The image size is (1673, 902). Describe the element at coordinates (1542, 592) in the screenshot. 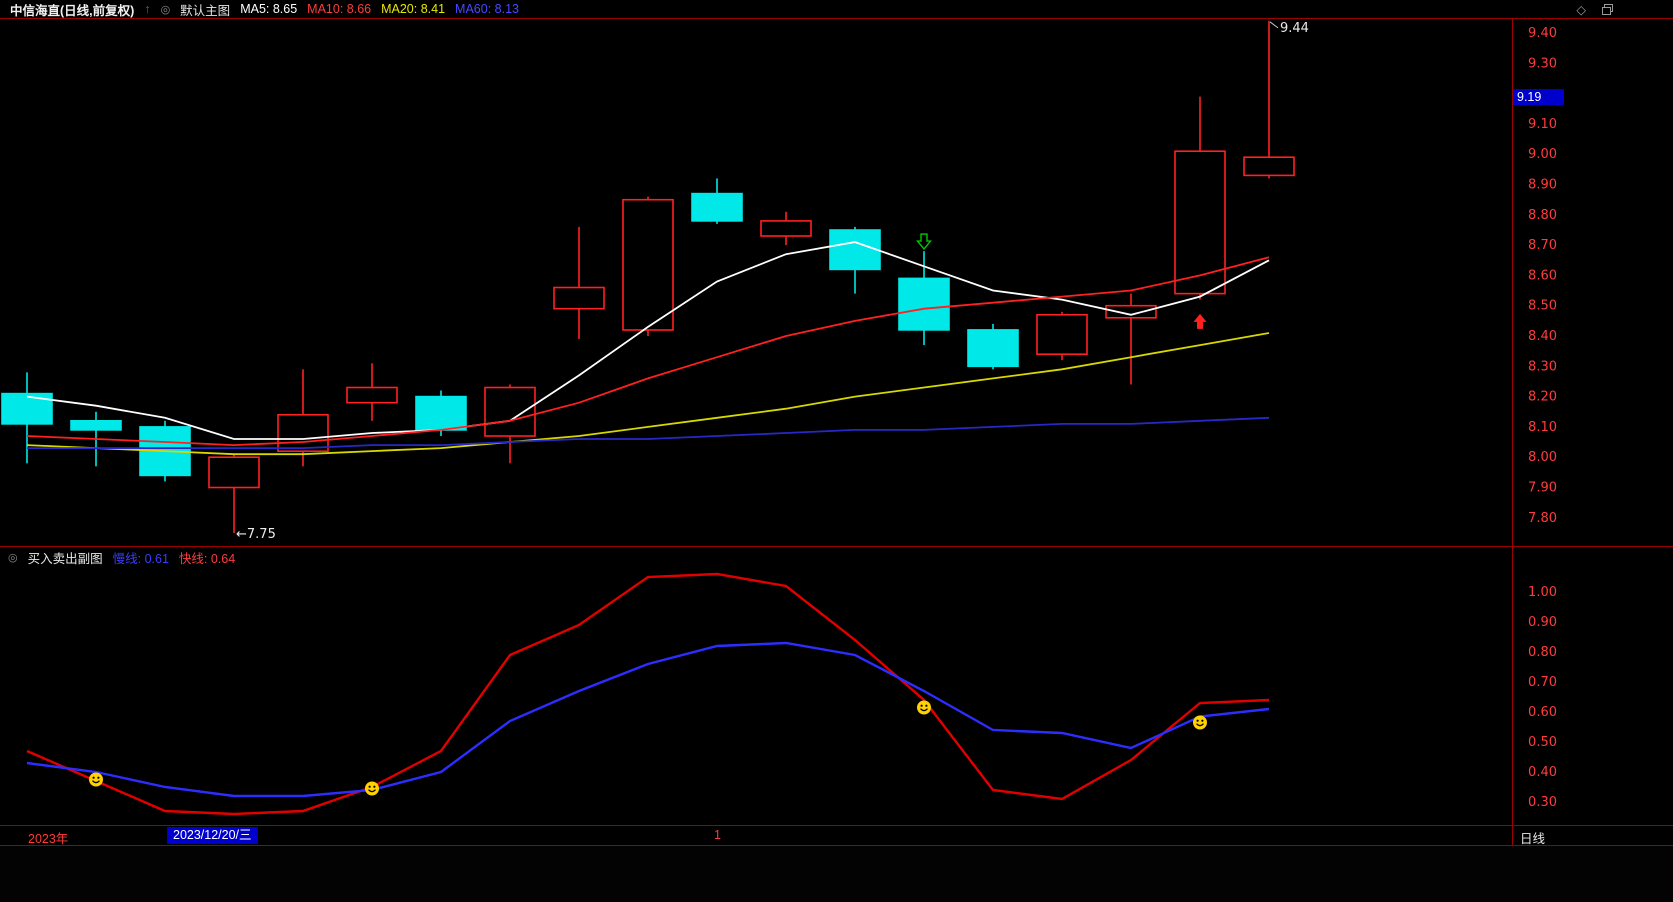

I see `indicator-axis-tick: 1.00` at that location.